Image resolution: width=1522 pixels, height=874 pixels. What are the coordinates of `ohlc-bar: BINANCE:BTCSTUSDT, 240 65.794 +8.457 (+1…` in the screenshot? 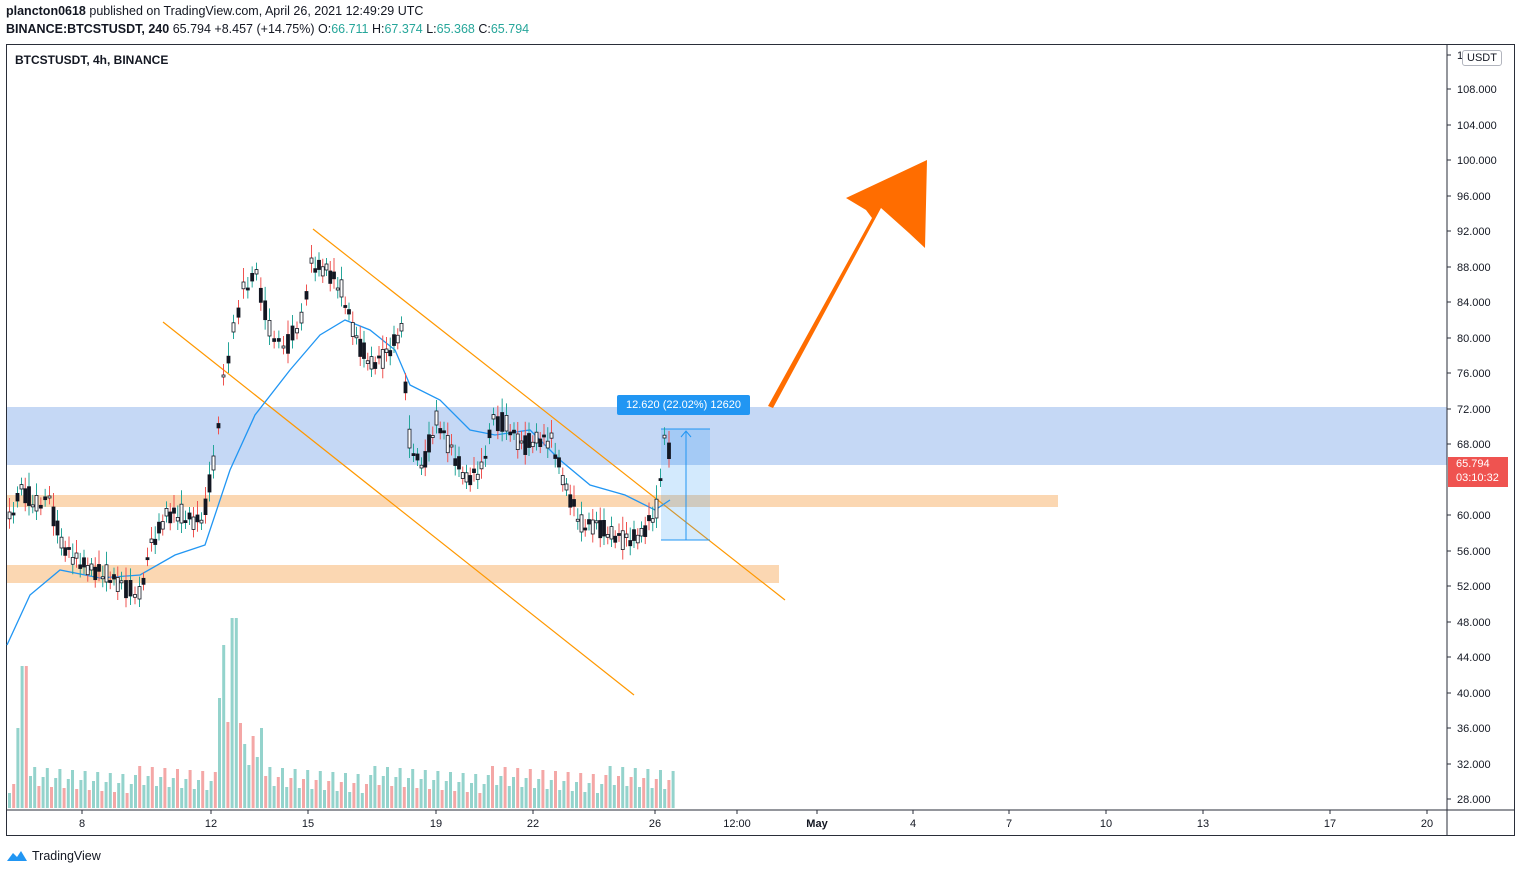 It's located at (267, 29).